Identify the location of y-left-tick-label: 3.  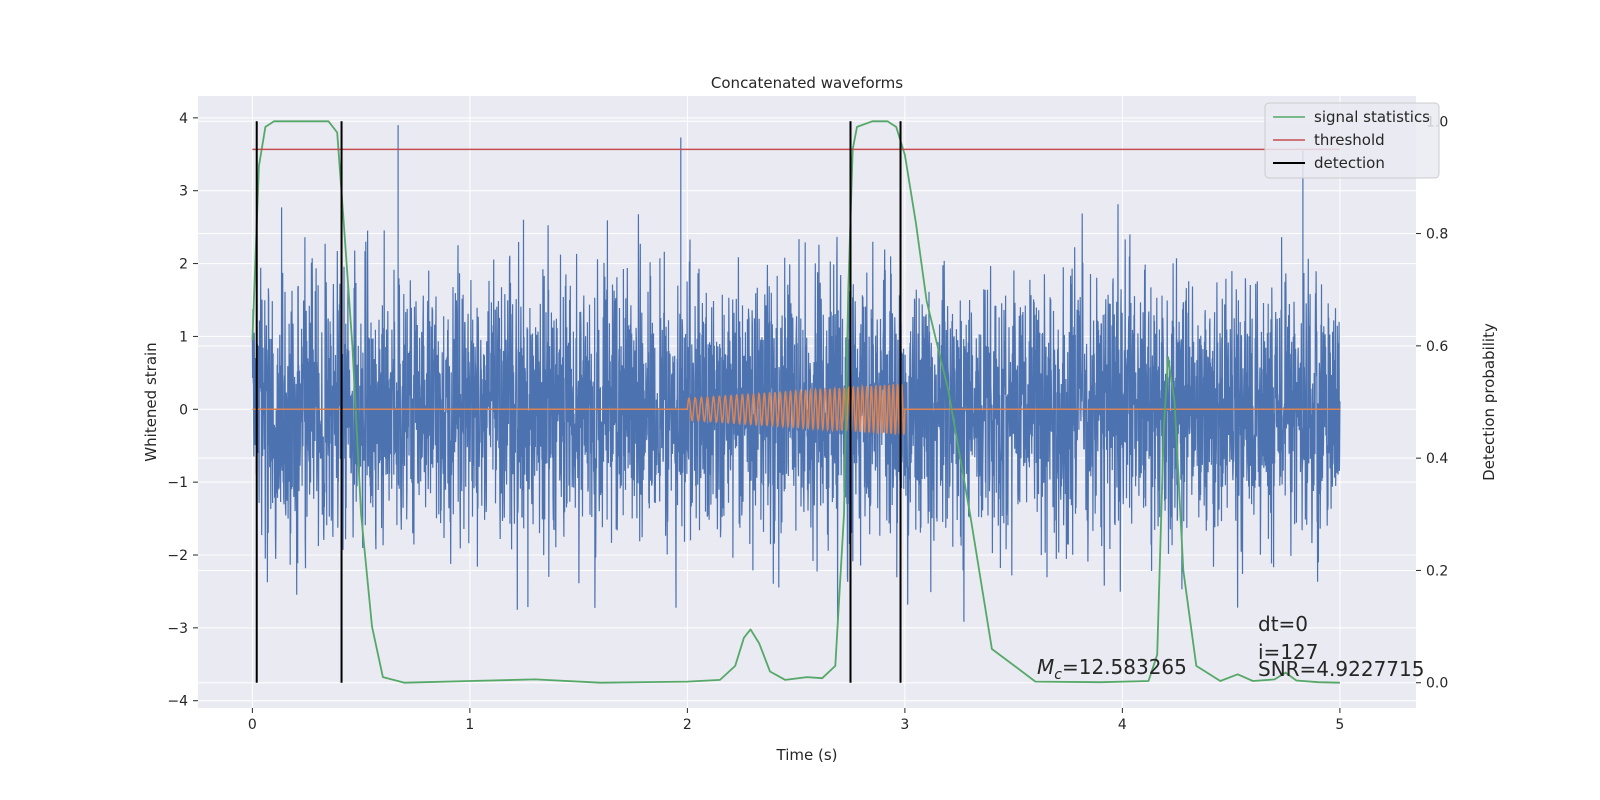
(183, 192).